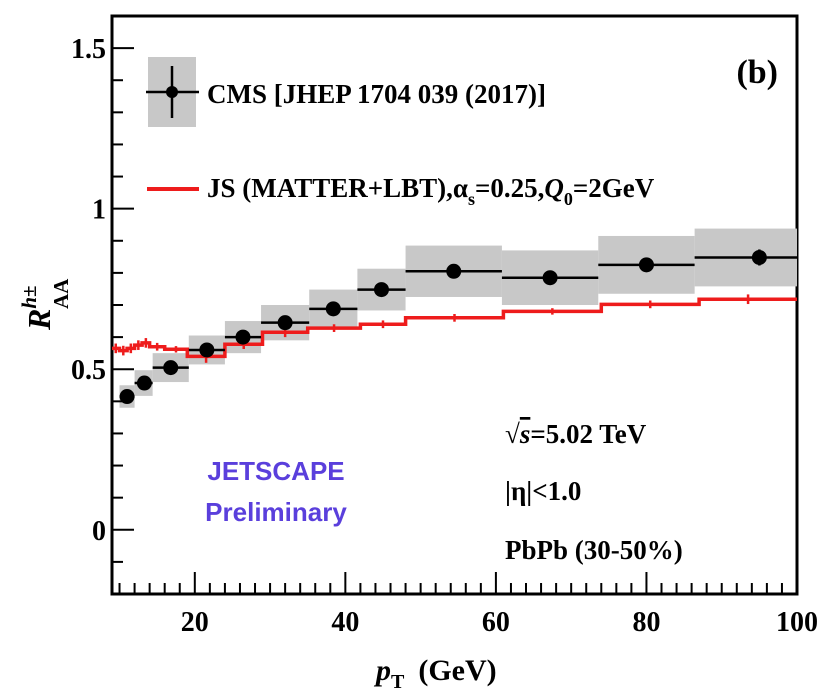 This screenshot has width=822, height=697. What do you see at coordinates (172, 92) in the screenshot?
I see `legend-cms-marker` at bounding box center [172, 92].